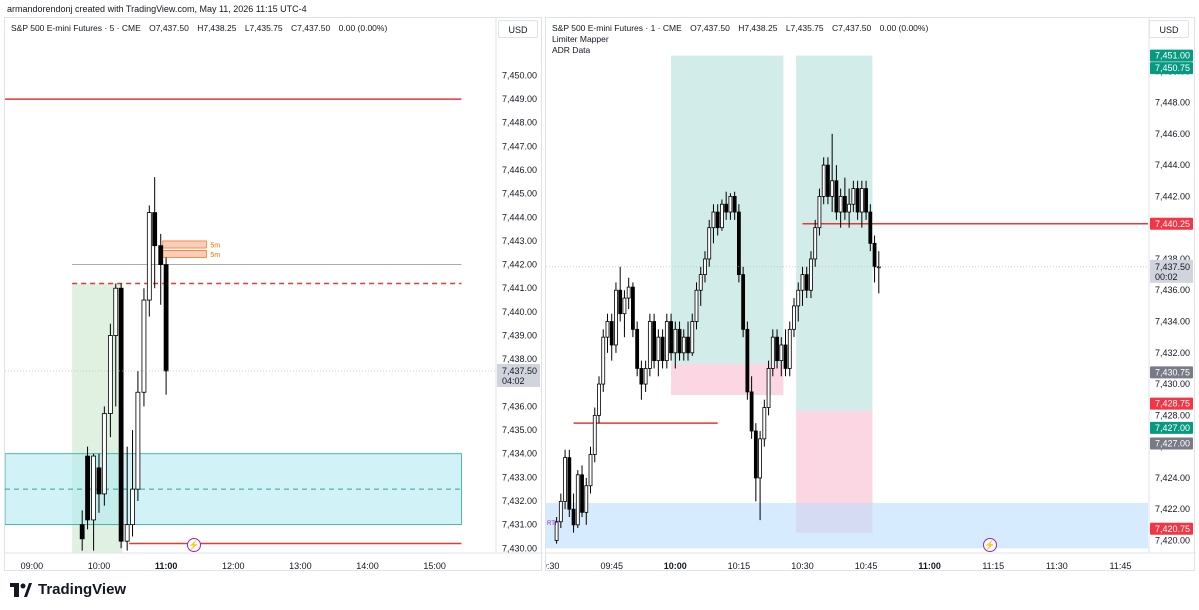 The width and height of the screenshot is (1199, 610). Describe the element at coordinates (99, 566) in the screenshot. I see `x-tick-label: 10:00` at that location.